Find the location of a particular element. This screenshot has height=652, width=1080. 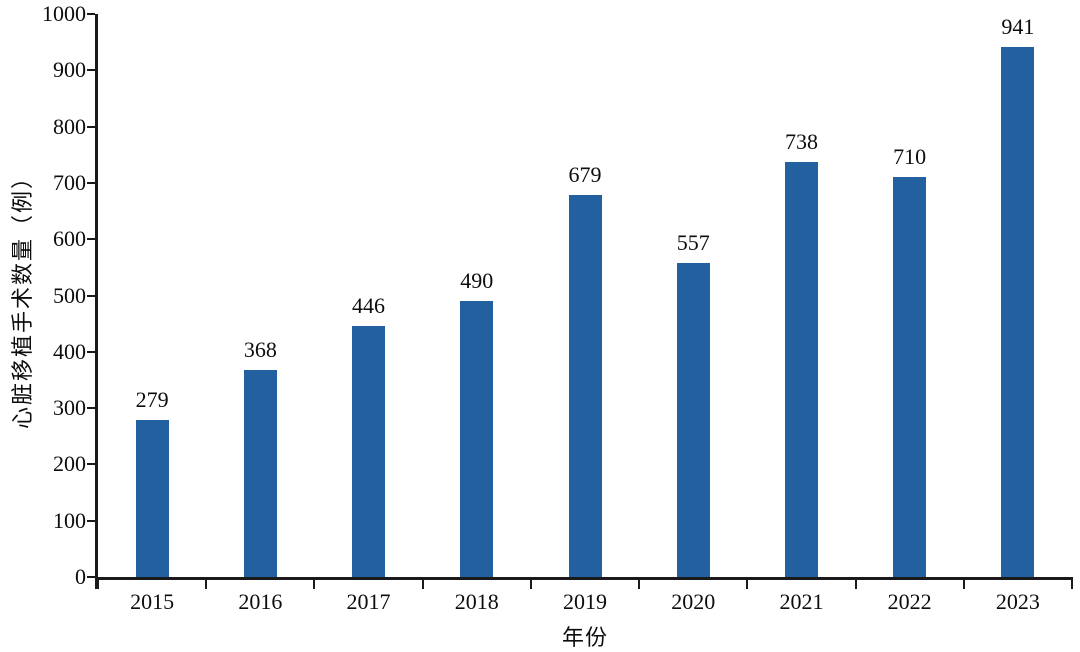

x-tick-label: 2019 is located at coordinates (585, 601).